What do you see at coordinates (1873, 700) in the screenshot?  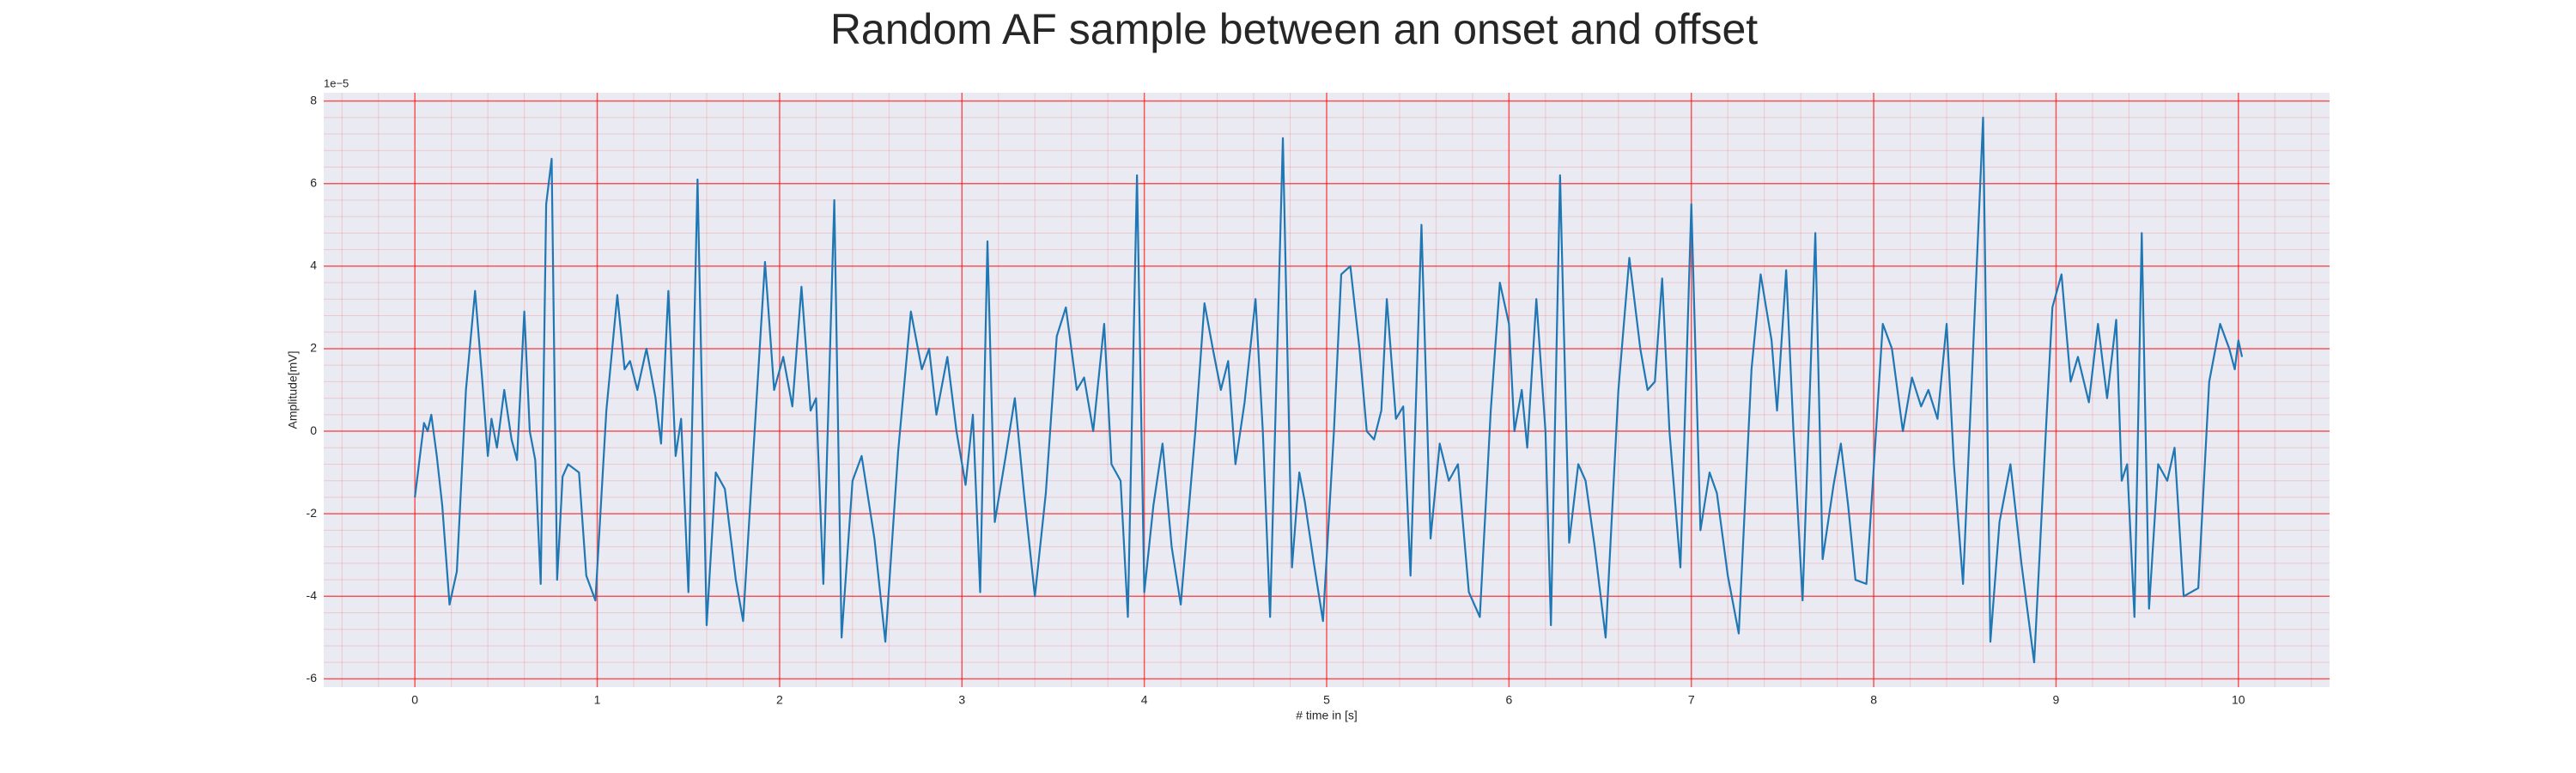 I see `x-tick-label: 8` at bounding box center [1873, 700].